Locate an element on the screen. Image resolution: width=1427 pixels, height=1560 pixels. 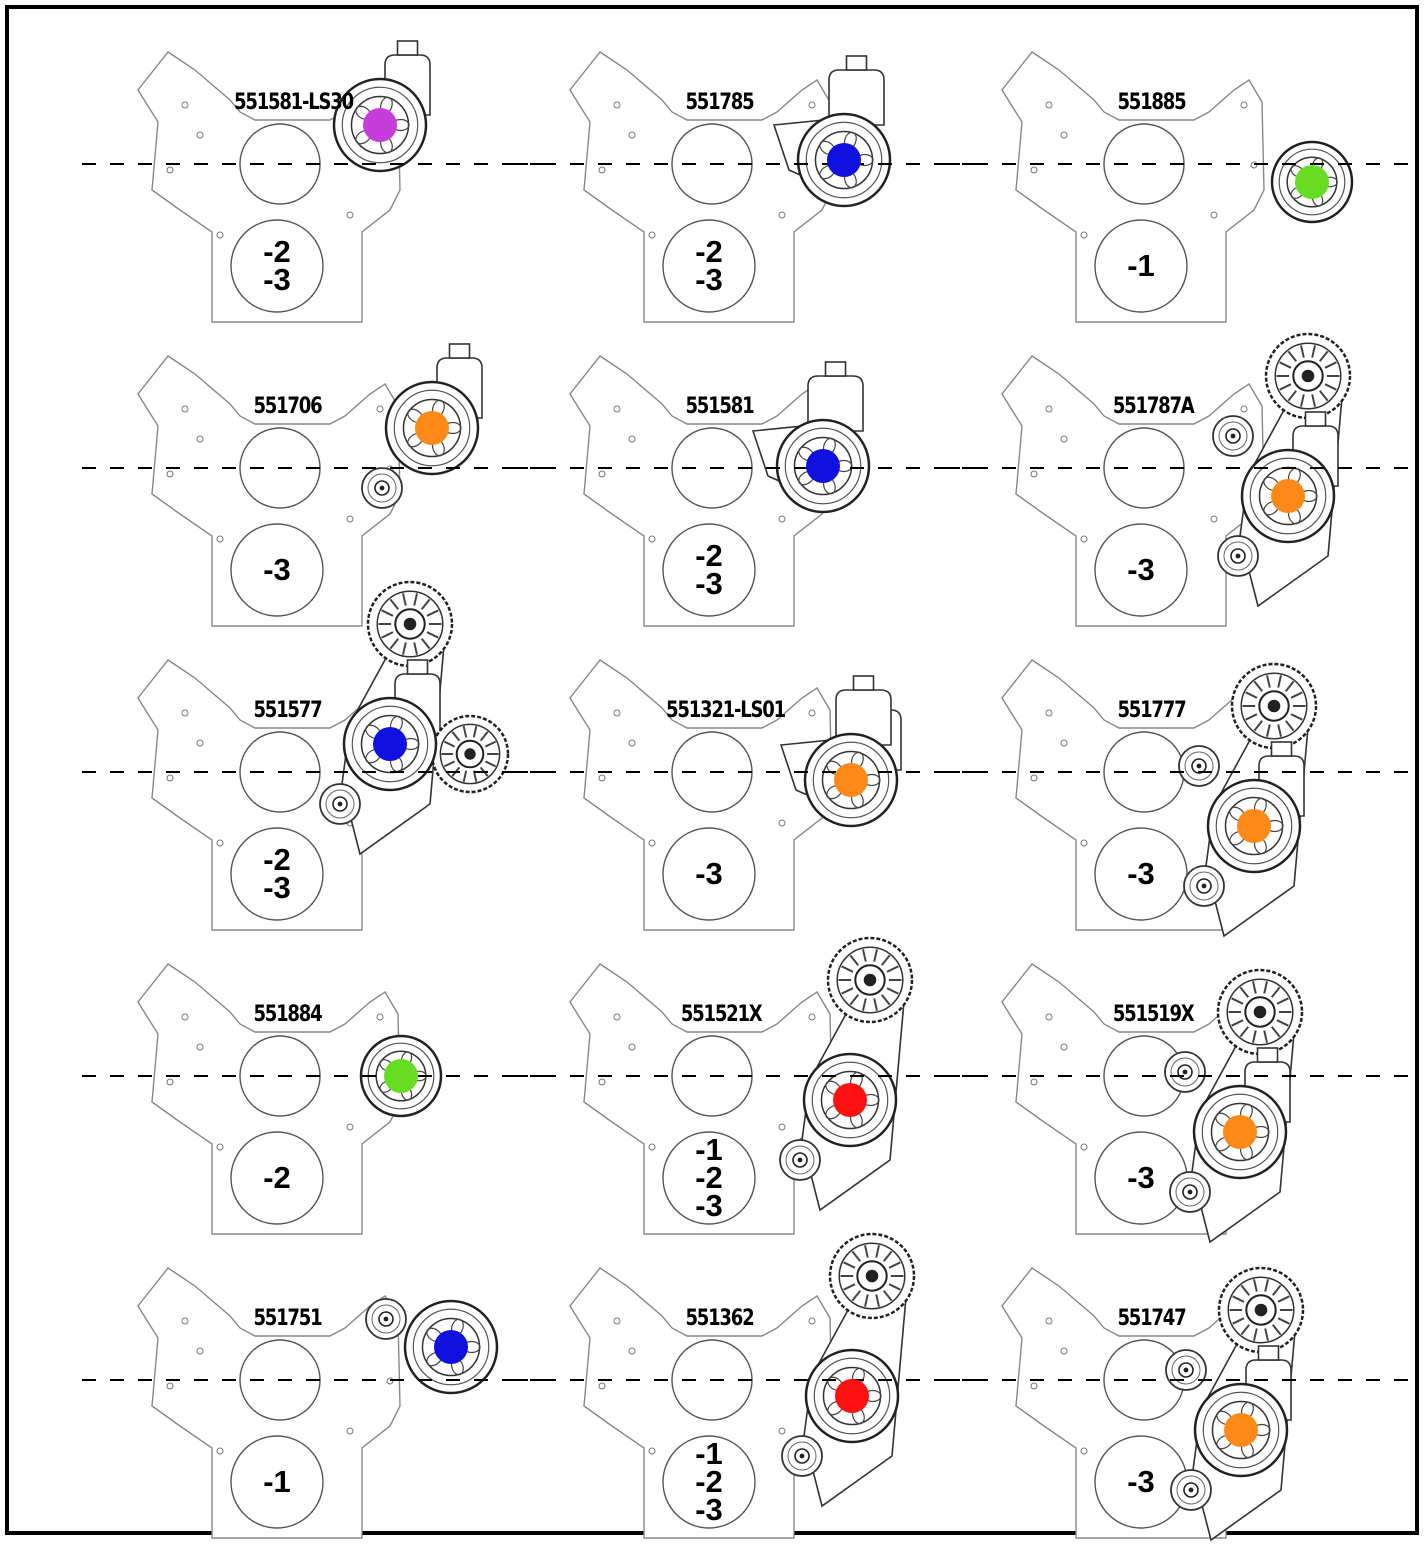
part-number-label: 551581 is located at coordinates (719, 406).